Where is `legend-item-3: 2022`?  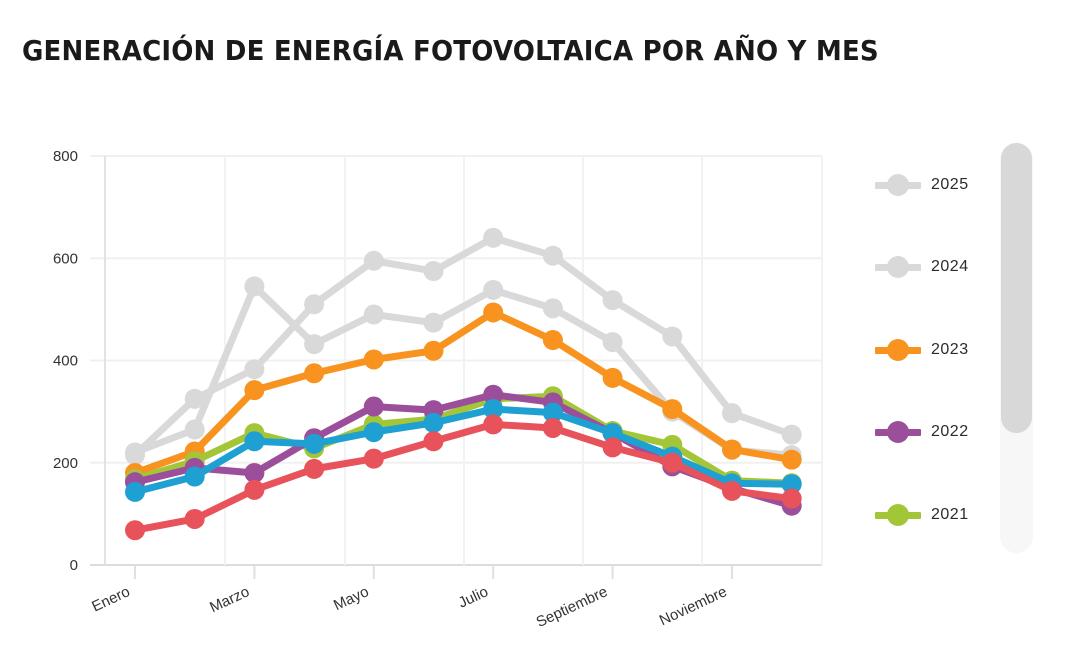 legend-item-3: 2022 is located at coordinates (930, 432).